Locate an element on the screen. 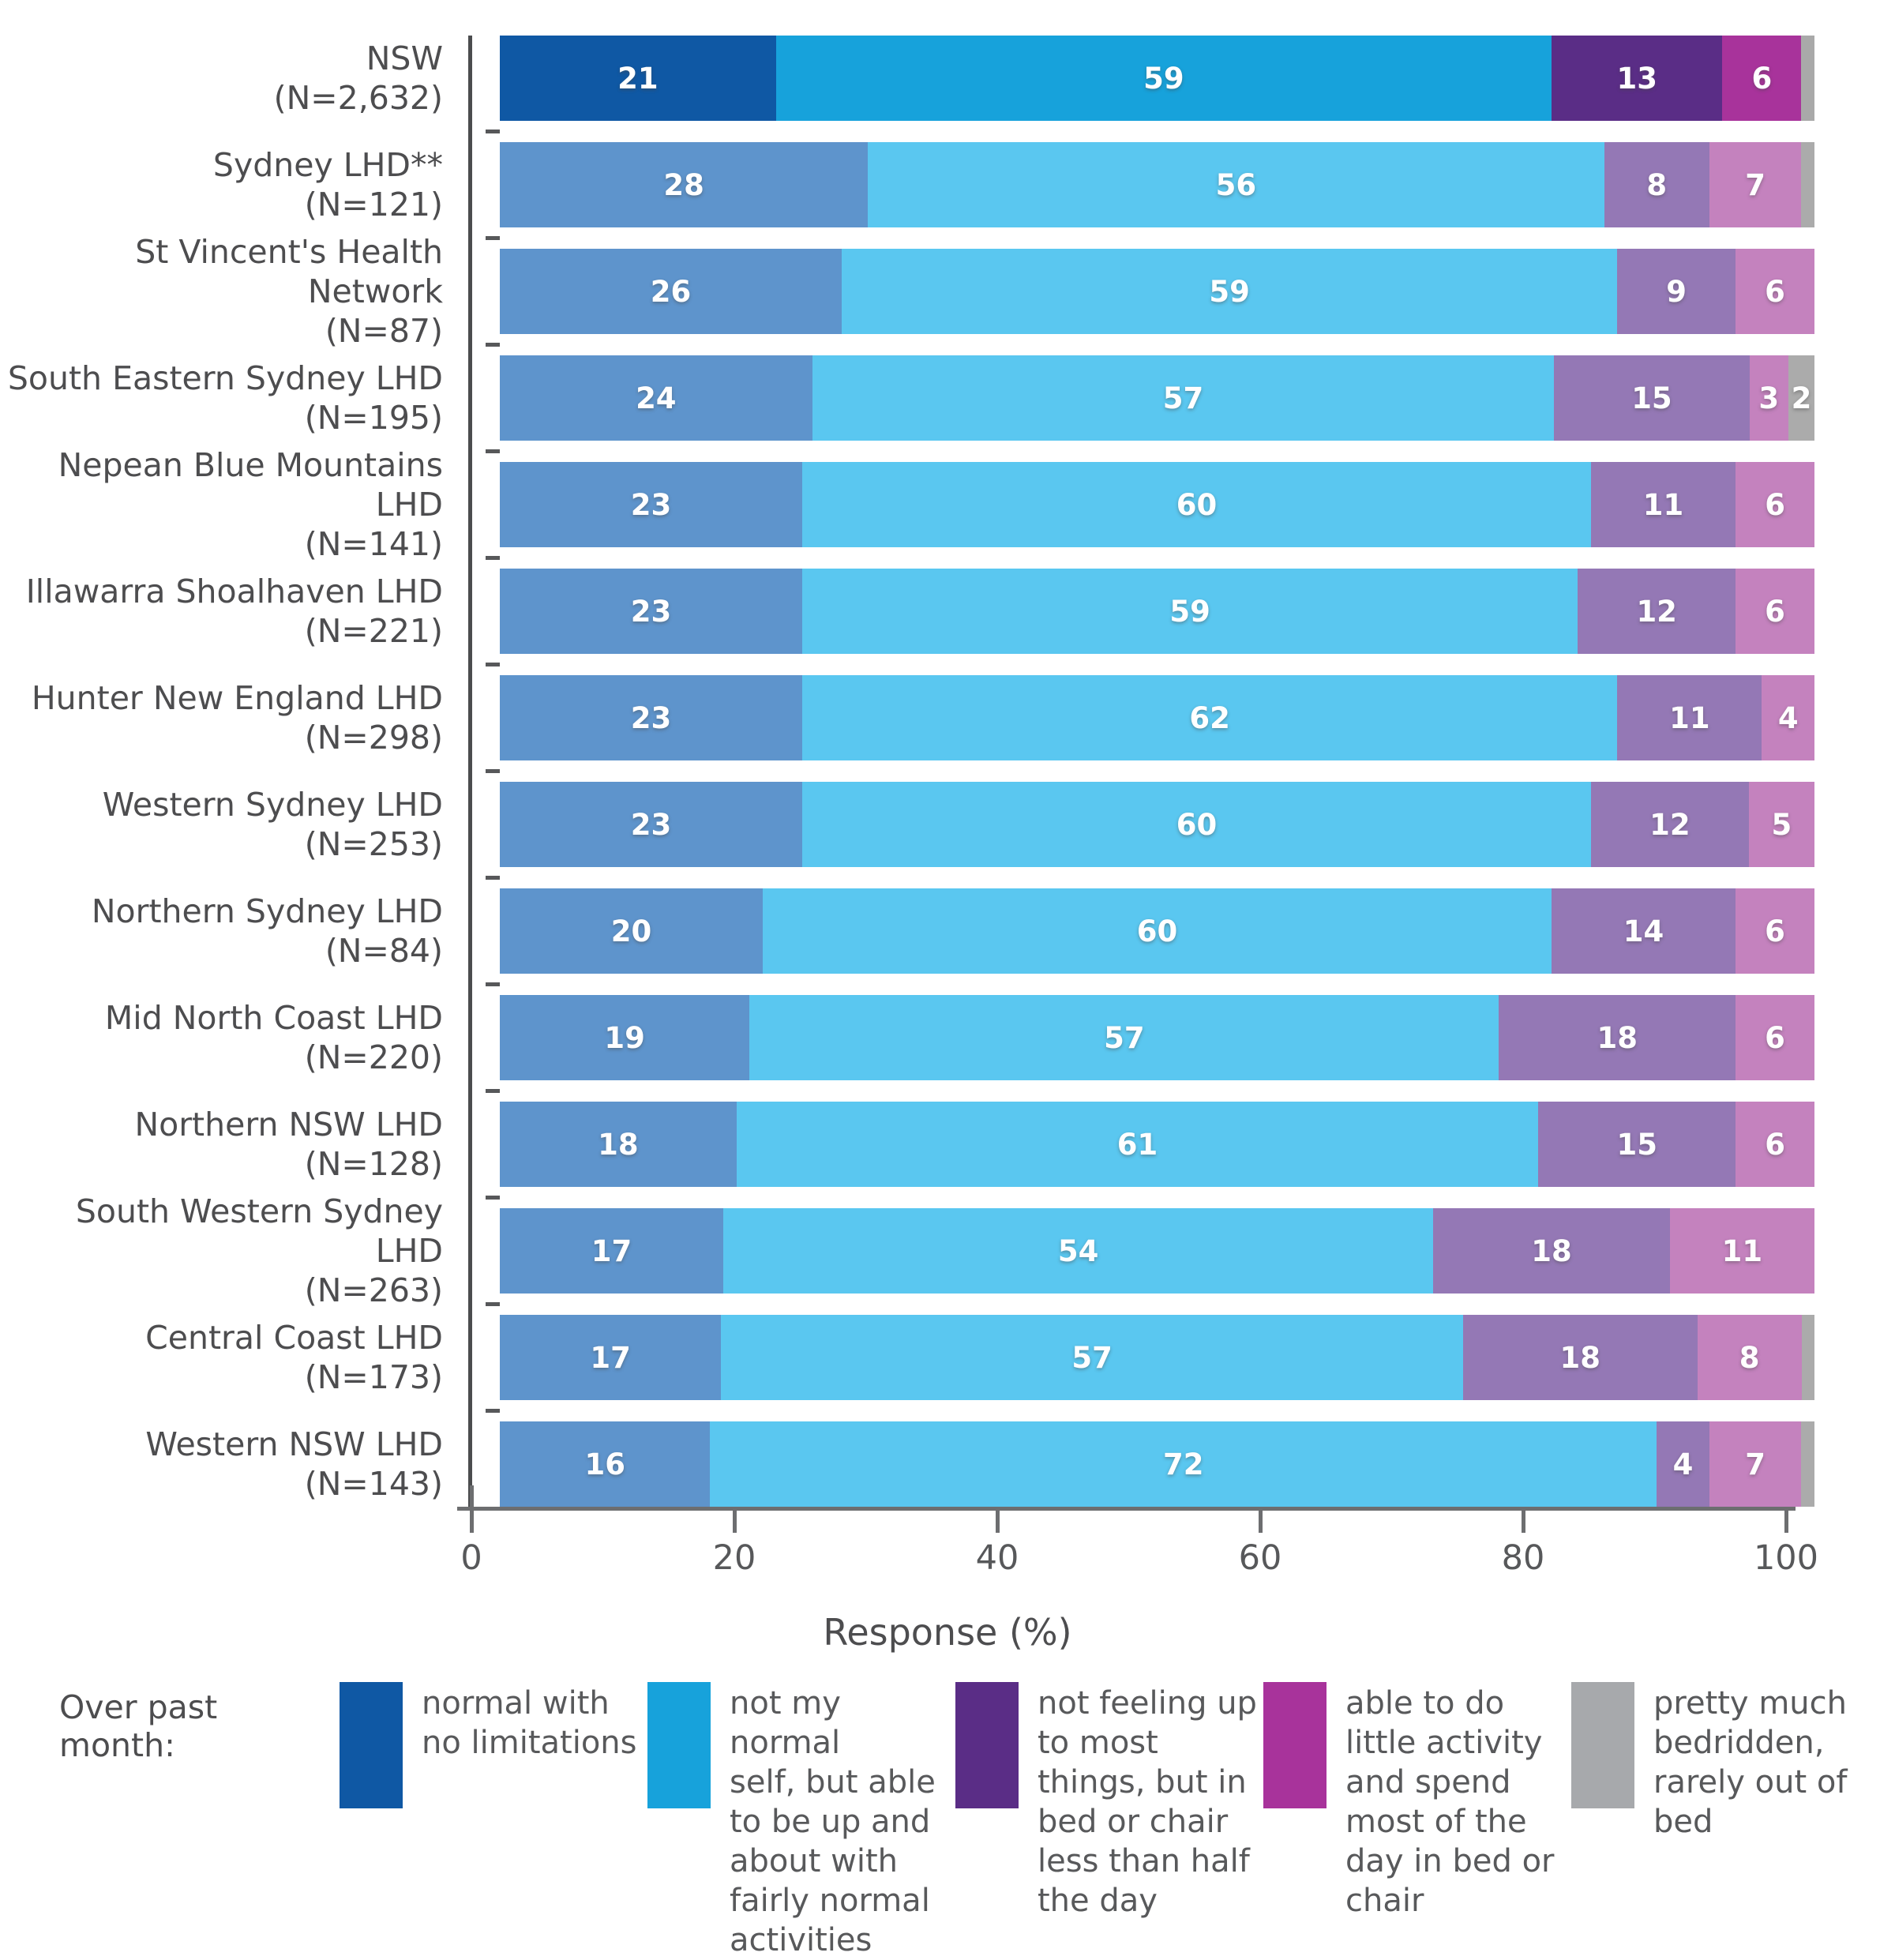 The width and height of the screenshot is (1895, 1960). x-tick-label: 20 is located at coordinates (734, 1558).